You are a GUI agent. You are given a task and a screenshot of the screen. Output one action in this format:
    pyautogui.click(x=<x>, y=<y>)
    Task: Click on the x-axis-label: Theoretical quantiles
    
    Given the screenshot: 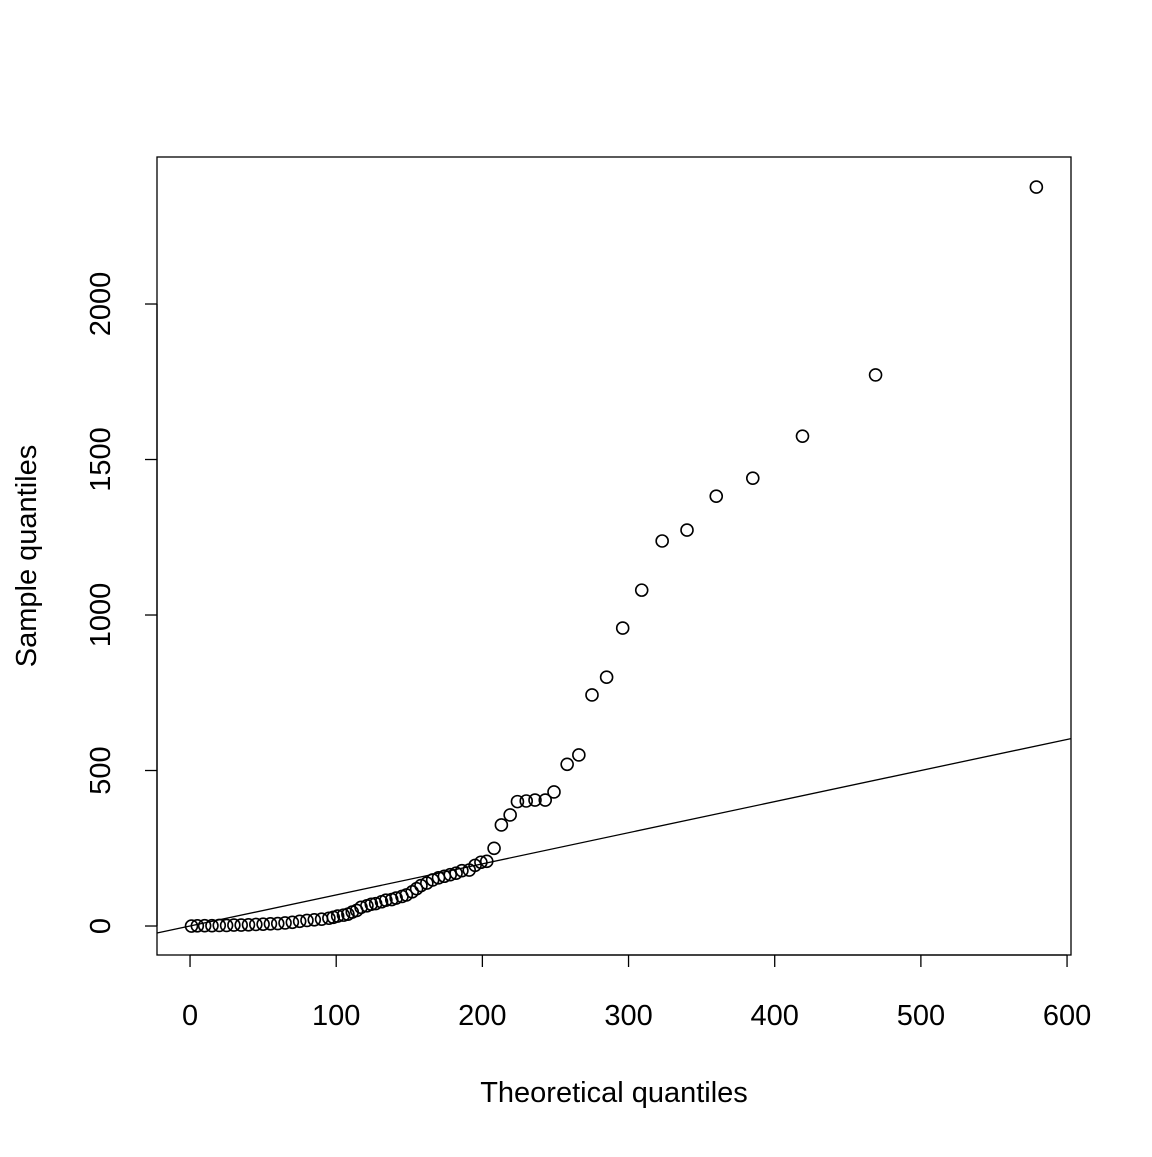 What is the action you would take?
    pyautogui.click(x=614, y=1093)
    